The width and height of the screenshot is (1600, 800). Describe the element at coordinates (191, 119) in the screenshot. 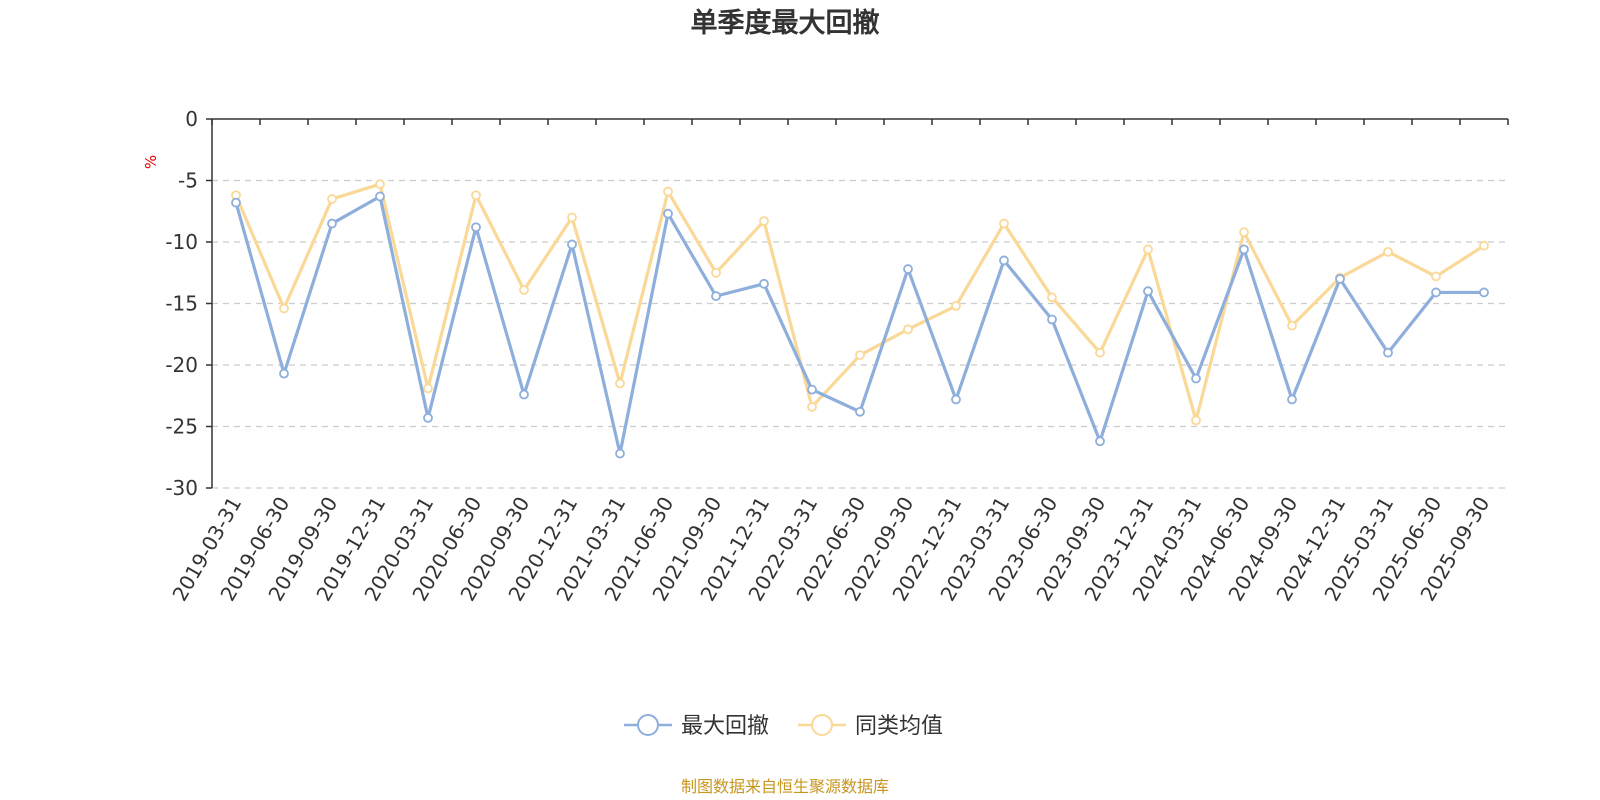

I see `y-tick-label: 0` at that location.